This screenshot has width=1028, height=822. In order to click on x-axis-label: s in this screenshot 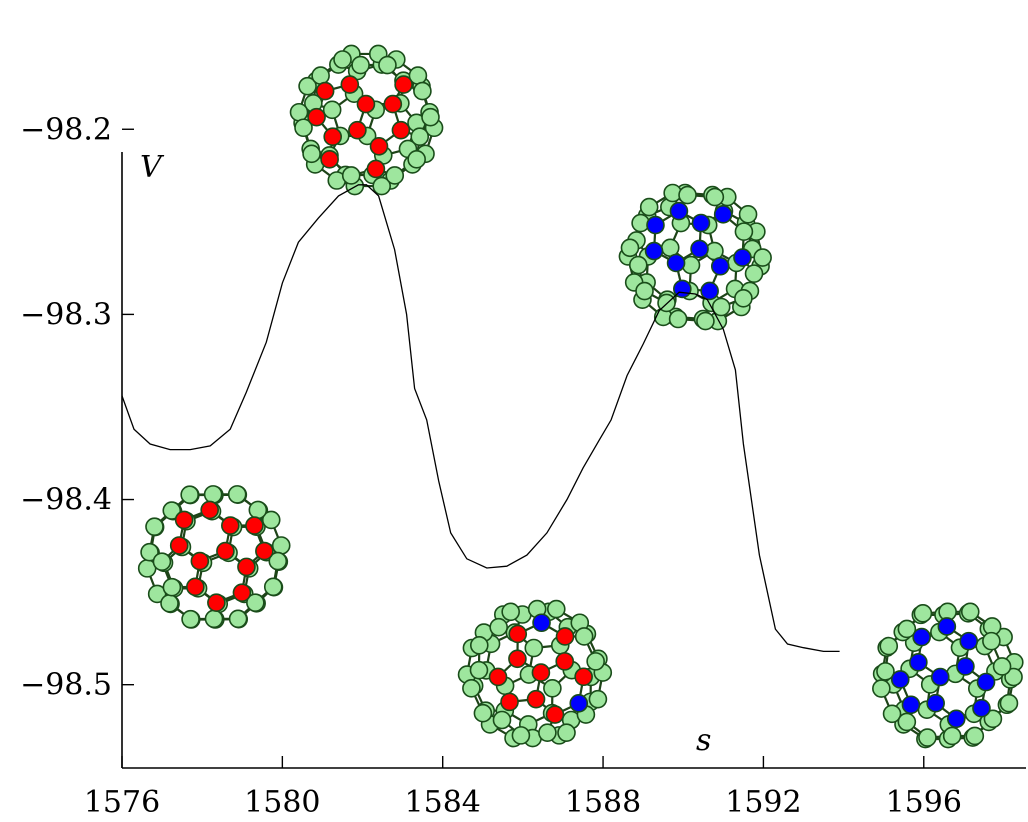, I will do `click(703, 740)`.